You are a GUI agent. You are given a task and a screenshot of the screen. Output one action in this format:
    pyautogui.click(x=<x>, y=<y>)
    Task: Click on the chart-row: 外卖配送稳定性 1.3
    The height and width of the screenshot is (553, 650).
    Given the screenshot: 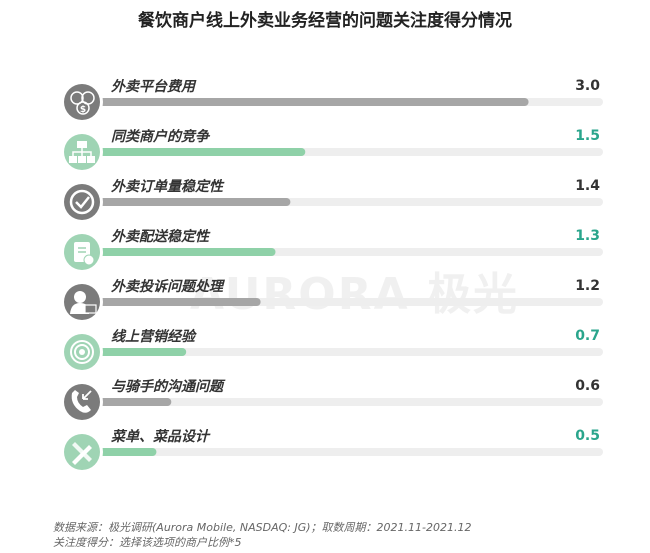 What is the action you would take?
    pyautogui.click(x=332, y=250)
    